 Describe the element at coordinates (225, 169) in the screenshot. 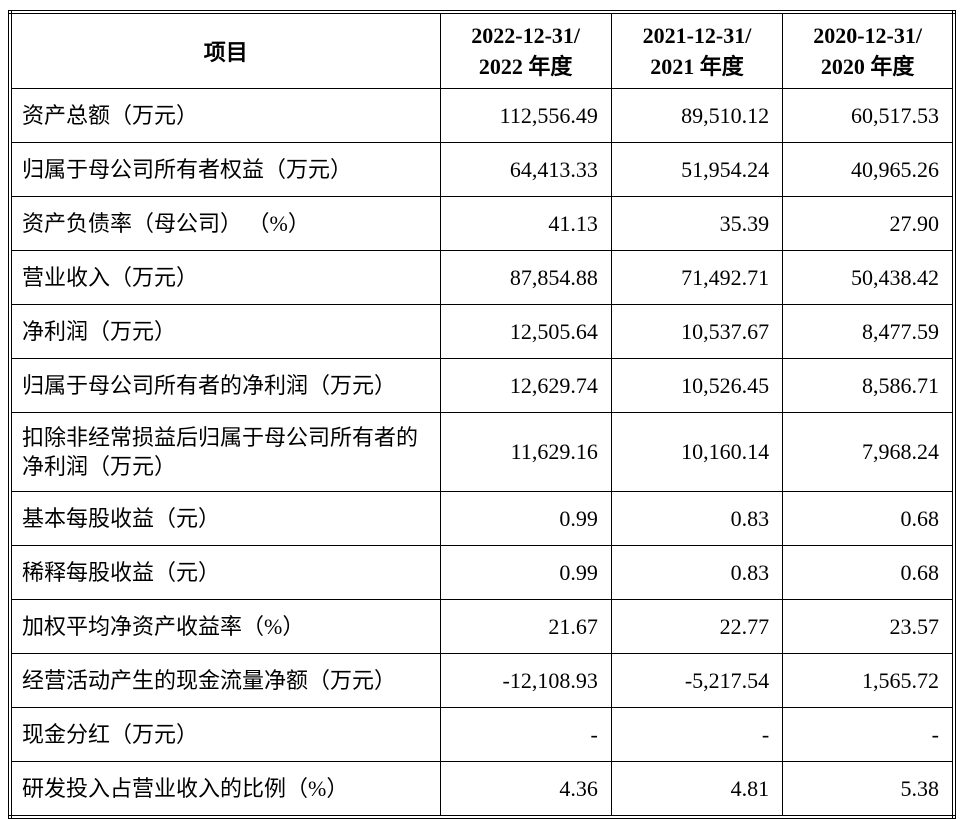

I see `row-label: 归属于母公司所有者权益（万元）` at that location.